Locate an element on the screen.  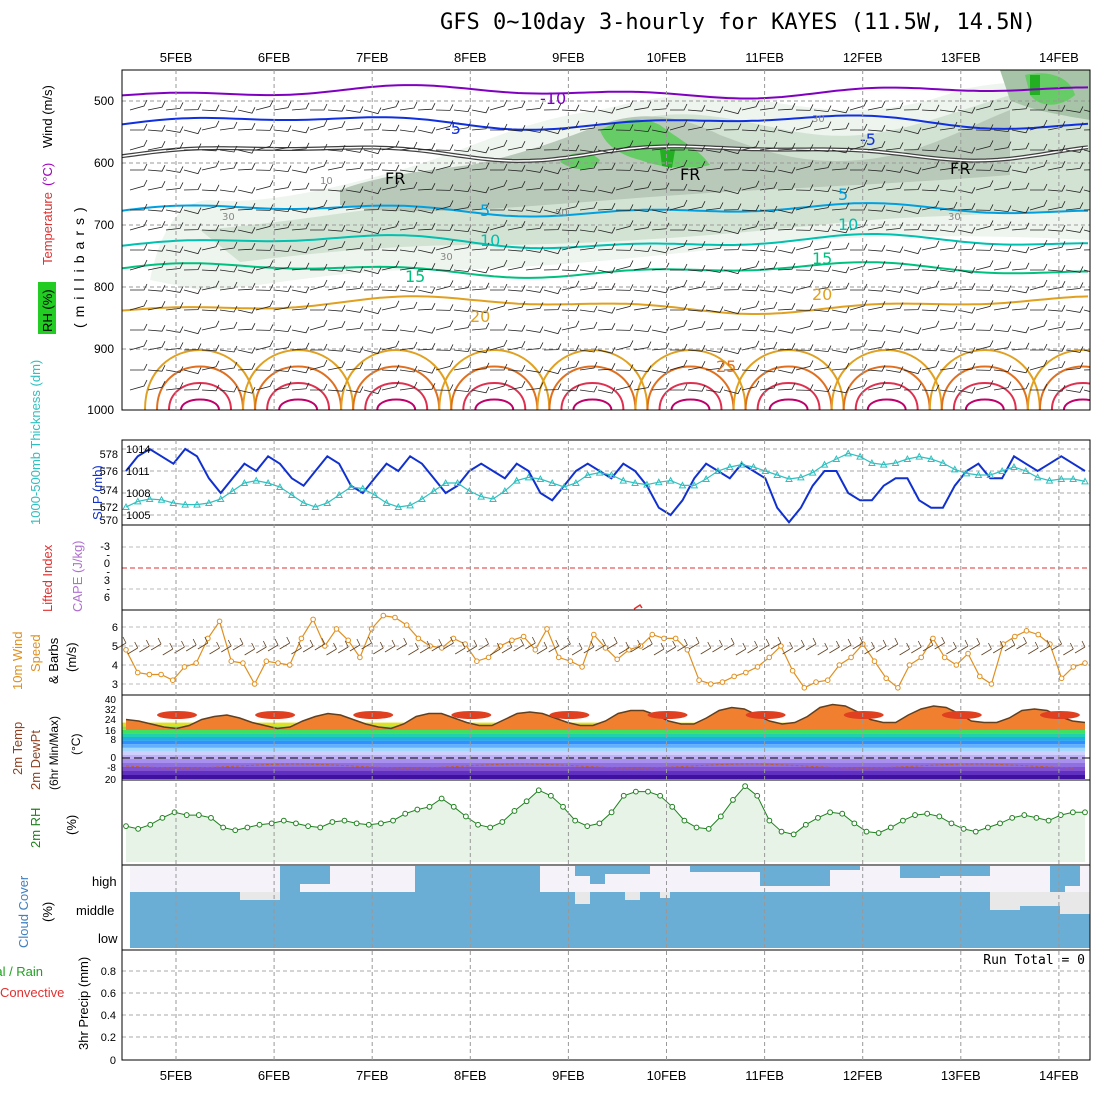
panel-frame is located at coordinates (606, 1005).